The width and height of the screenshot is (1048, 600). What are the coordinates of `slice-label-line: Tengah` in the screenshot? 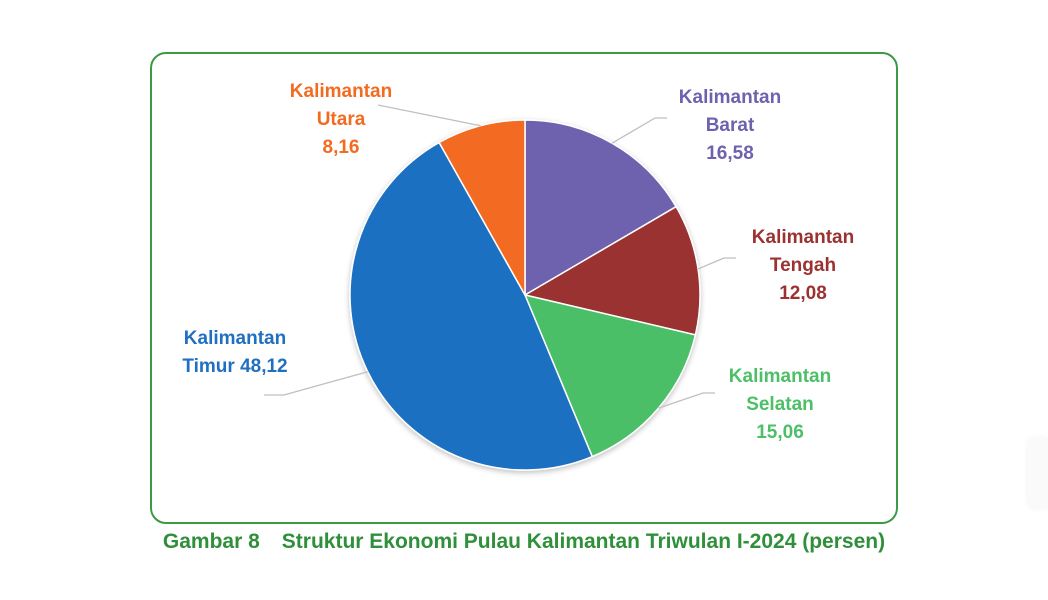 It's located at (803, 265).